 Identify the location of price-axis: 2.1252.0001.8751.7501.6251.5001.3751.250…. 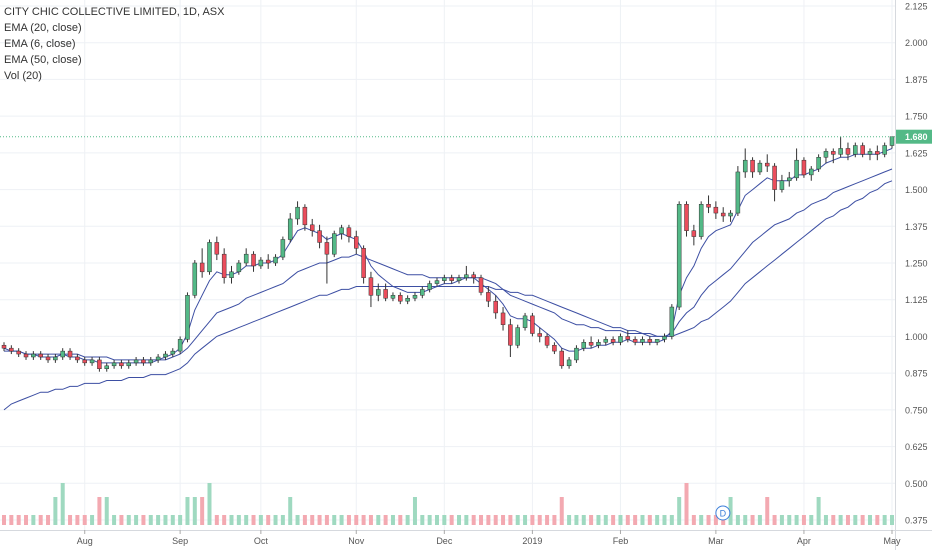
(914, 275).